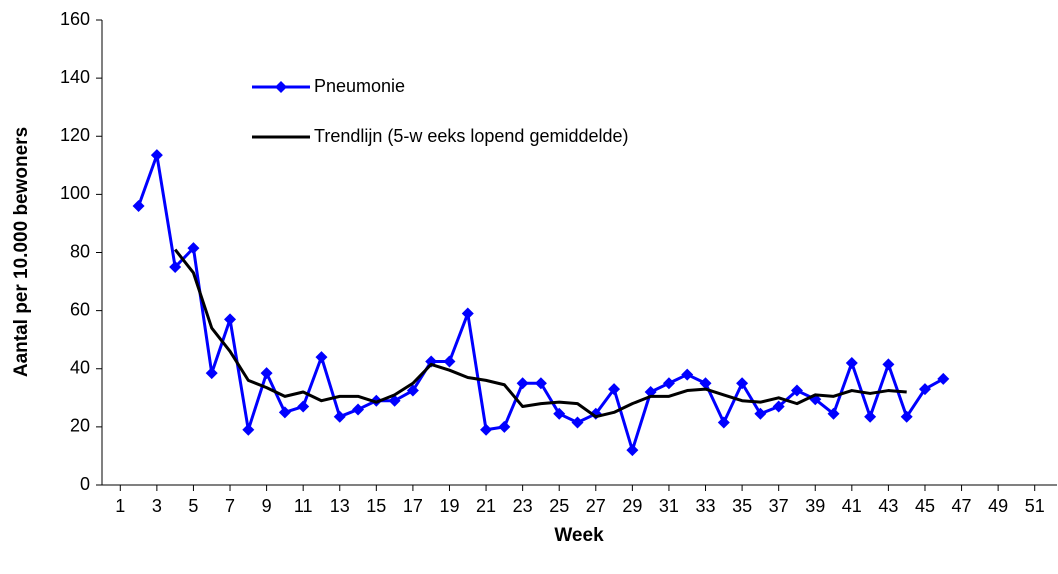 This screenshot has height=574, width=1058. Describe the element at coordinates (75, 77) in the screenshot. I see `y-tick-label: 140` at that location.